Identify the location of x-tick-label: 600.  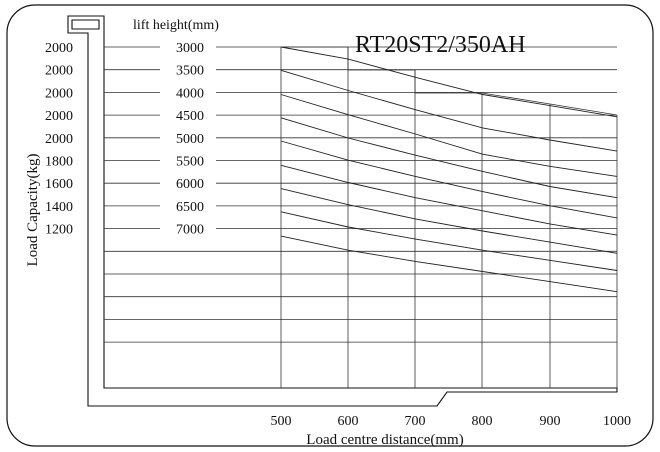
(348, 421).